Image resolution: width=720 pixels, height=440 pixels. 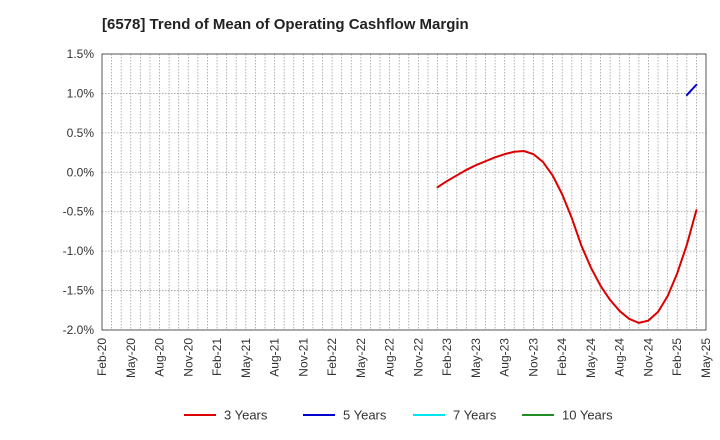 What do you see at coordinates (160, 357) in the screenshot?
I see `x-tick-label: Aug-20` at bounding box center [160, 357].